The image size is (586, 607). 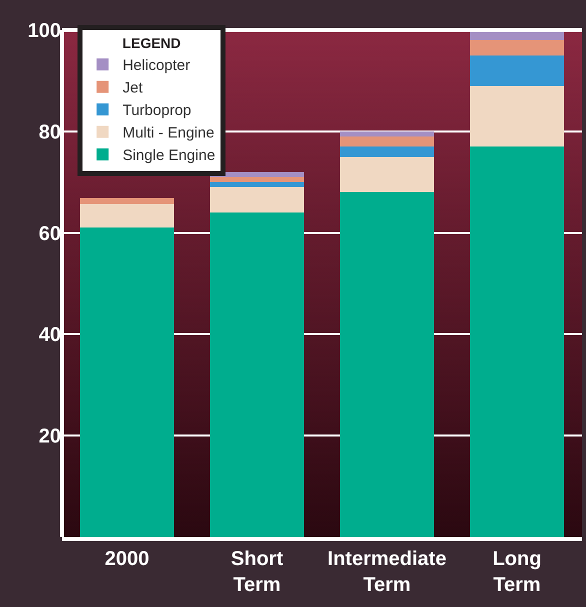 What do you see at coordinates (44, 31) in the screenshot?
I see `y-tick-label: 100` at bounding box center [44, 31].